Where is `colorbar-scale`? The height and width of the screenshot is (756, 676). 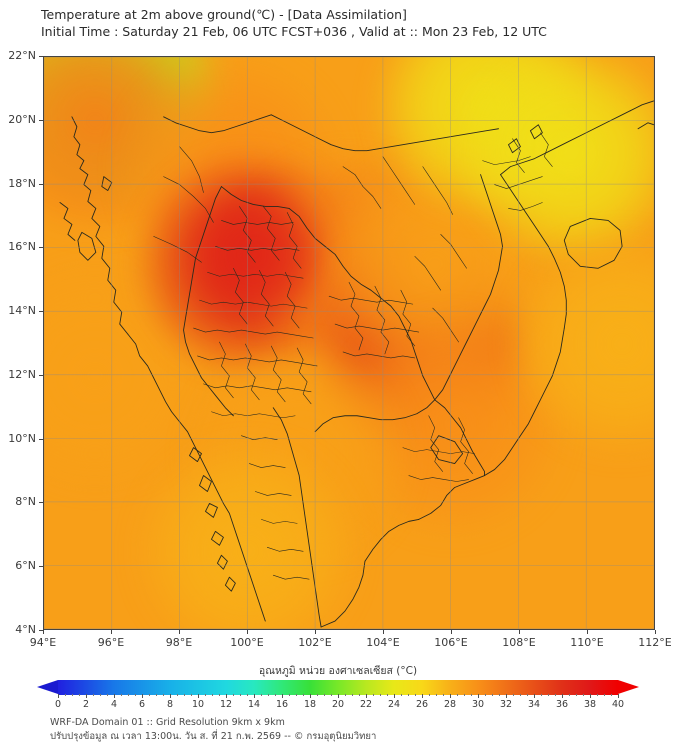 colorbar-scale is located at coordinates (338, 687).